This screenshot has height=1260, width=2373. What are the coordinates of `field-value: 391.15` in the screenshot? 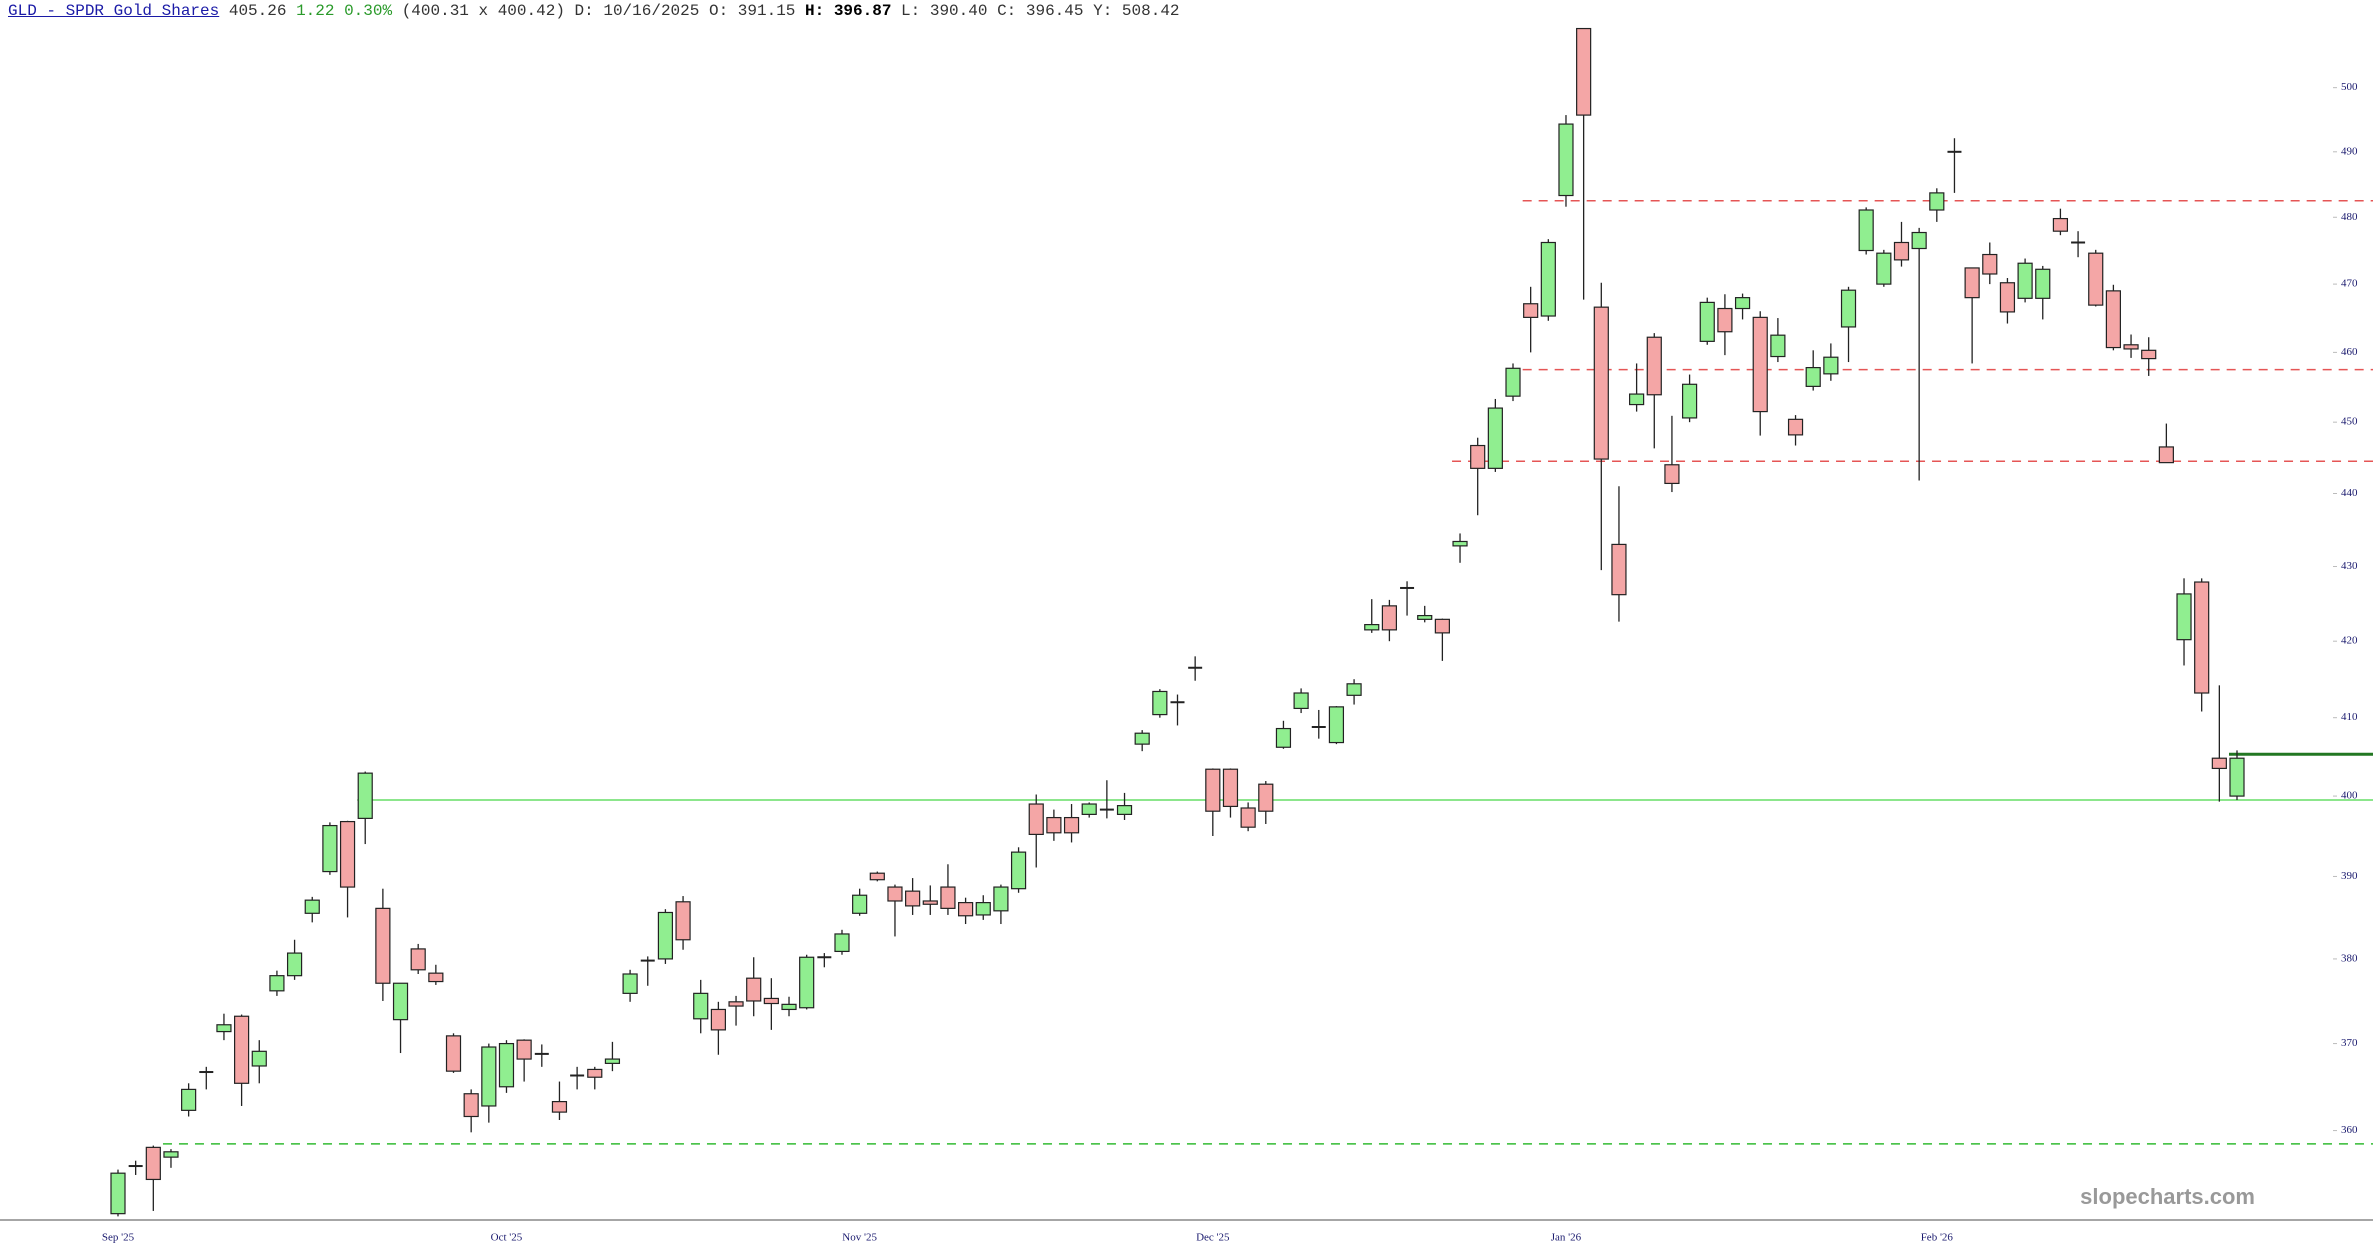 It's located at (766, 11).